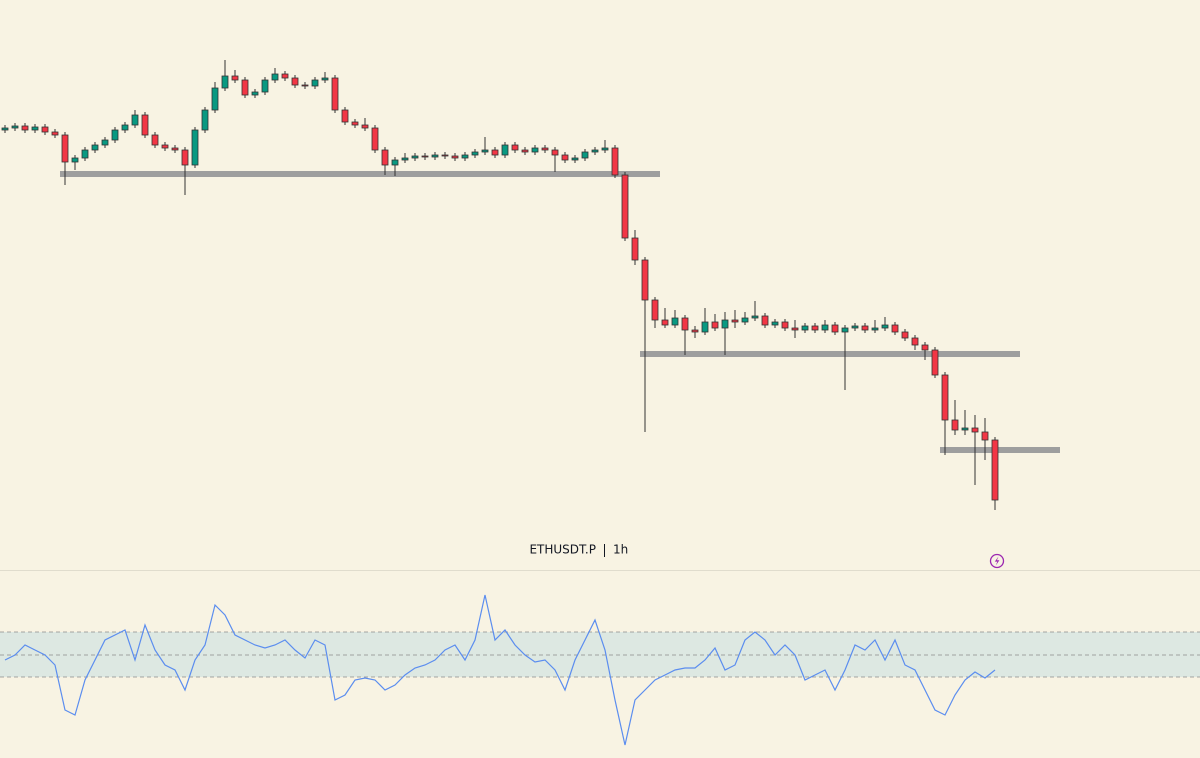 The image size is (1200, 758). I want to click on oscillator-band, so click(600, 654).